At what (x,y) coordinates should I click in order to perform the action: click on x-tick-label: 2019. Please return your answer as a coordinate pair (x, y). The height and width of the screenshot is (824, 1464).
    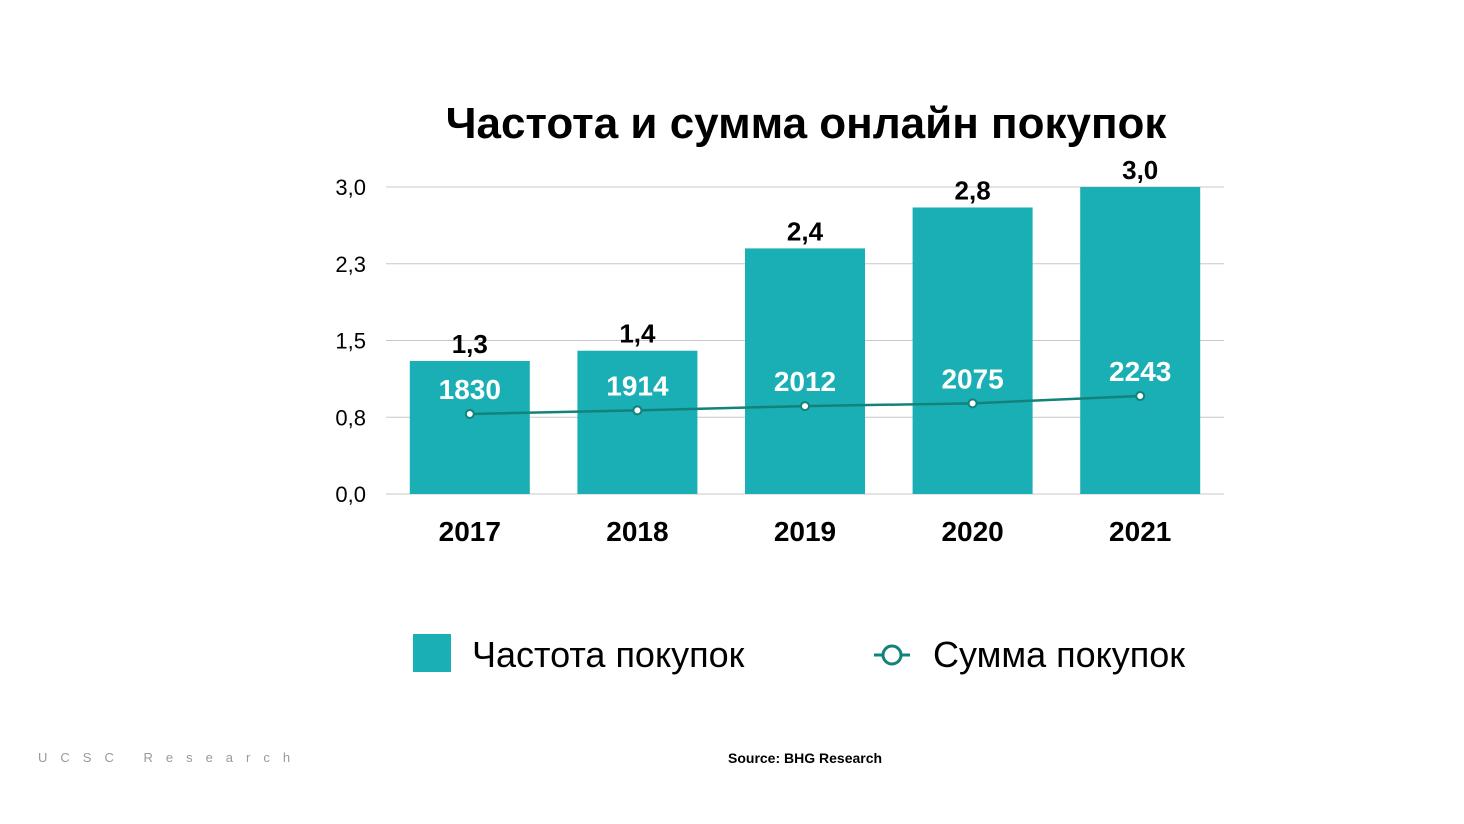
    Looking at the image, I should click on (805, 531).